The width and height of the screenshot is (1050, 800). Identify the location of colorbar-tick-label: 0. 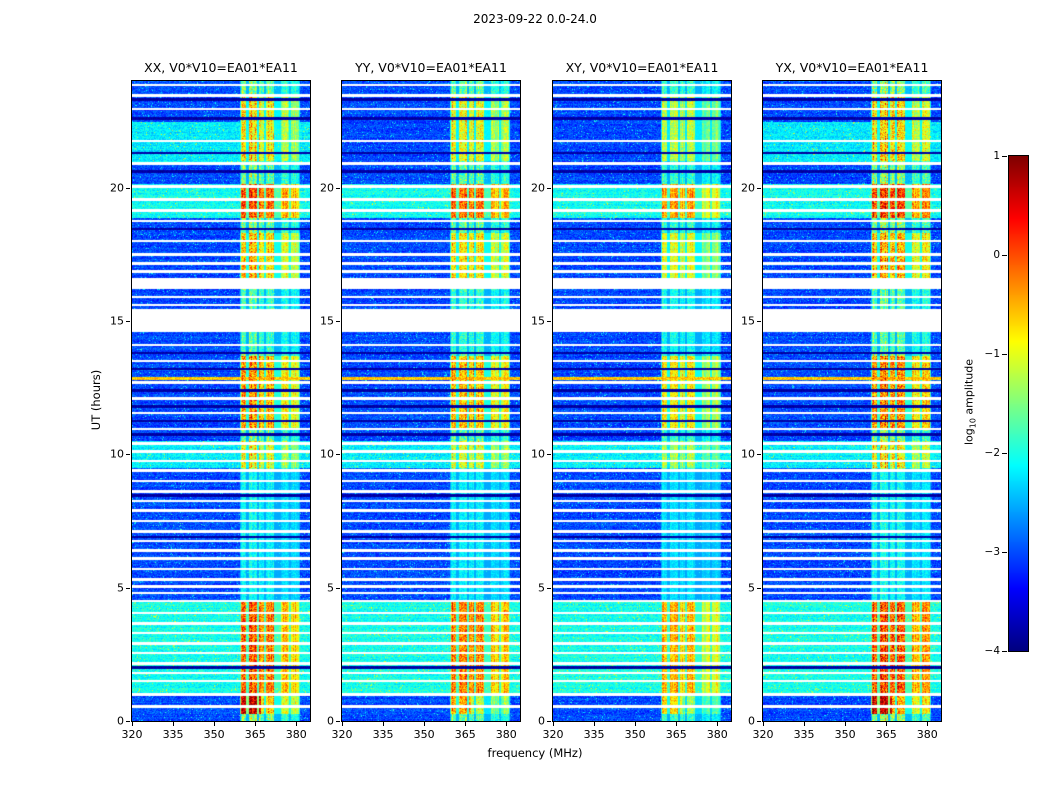
(996, 255).